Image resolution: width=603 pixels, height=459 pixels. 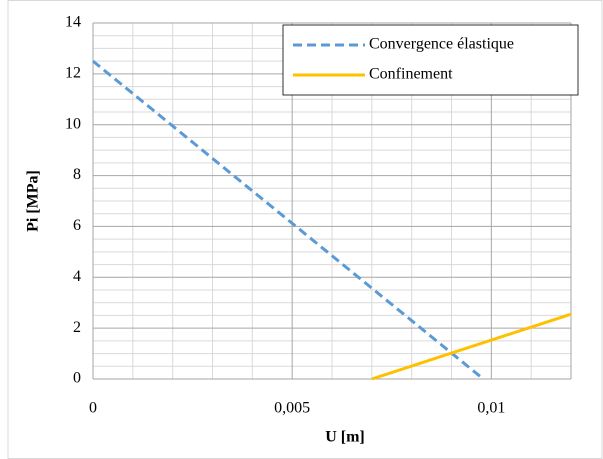 What do you see at coordinates (77, 225) in the screenshot?
I see `y-tick-label: 6` at bounding box center [77, 225].